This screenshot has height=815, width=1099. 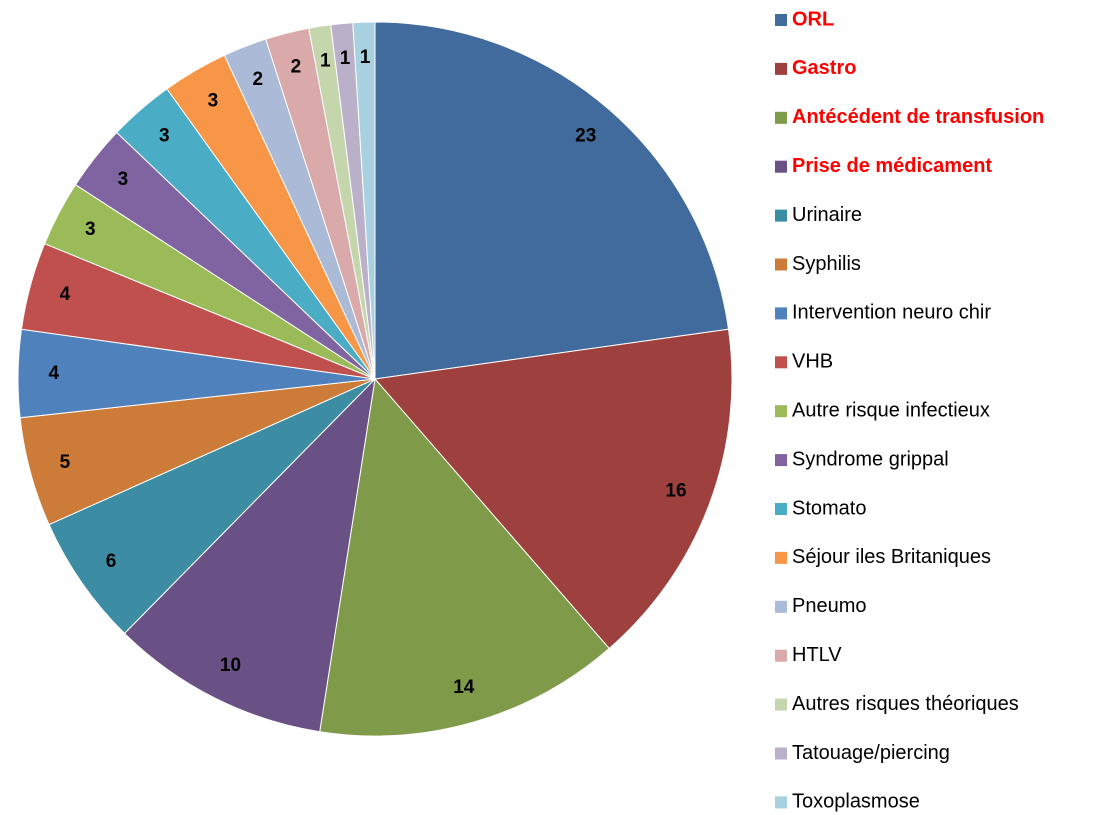 I want to click on legend-label: Pneumo, so click(x=829, y=606).